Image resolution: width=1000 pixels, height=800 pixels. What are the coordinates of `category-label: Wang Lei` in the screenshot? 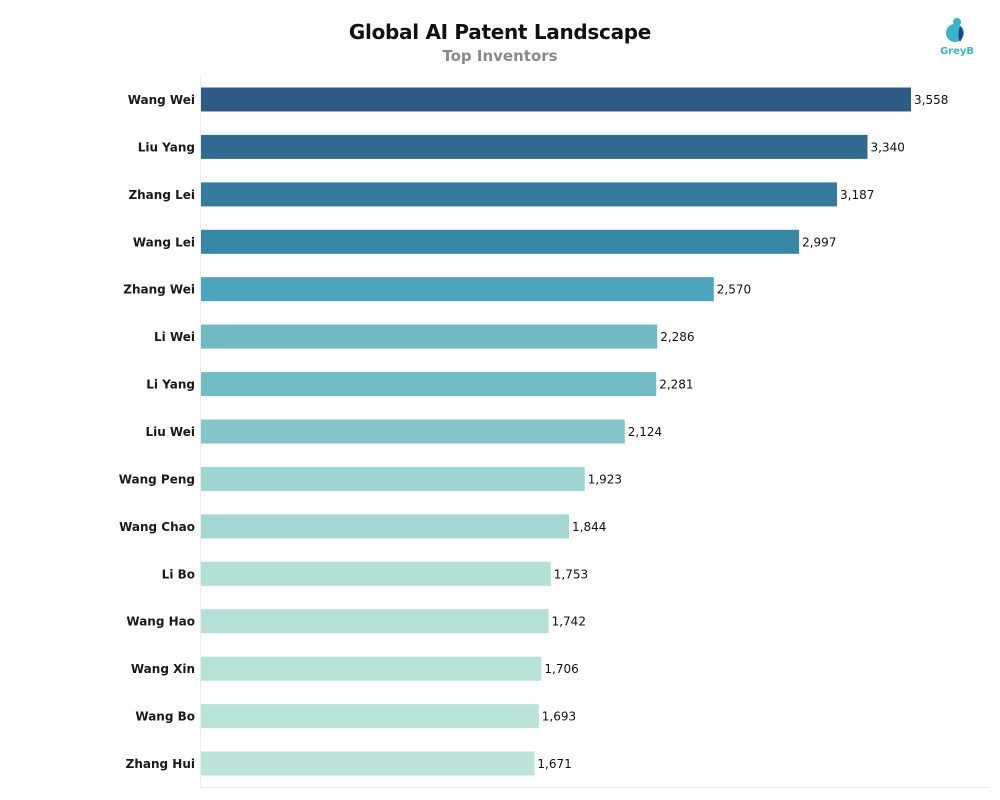 It's located at (164, 242).